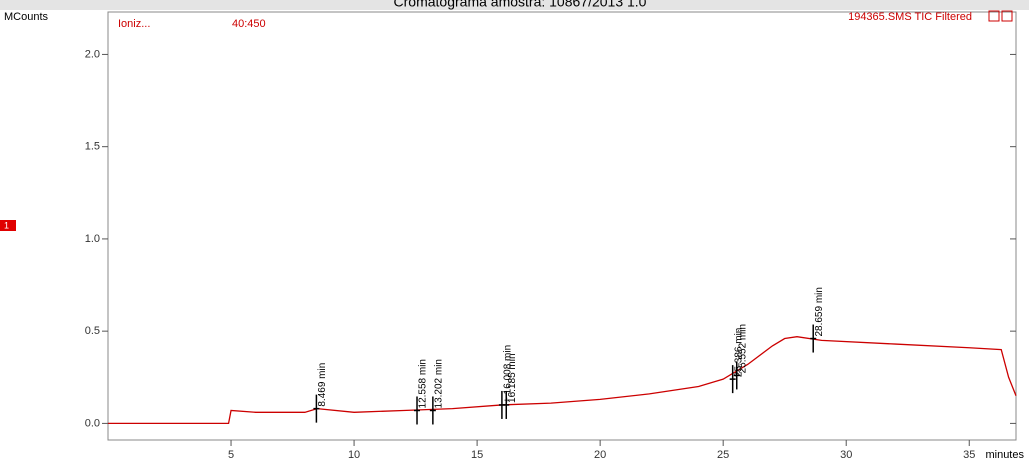  I want to click on peak-label: 13.202 min, so click(439, 383).